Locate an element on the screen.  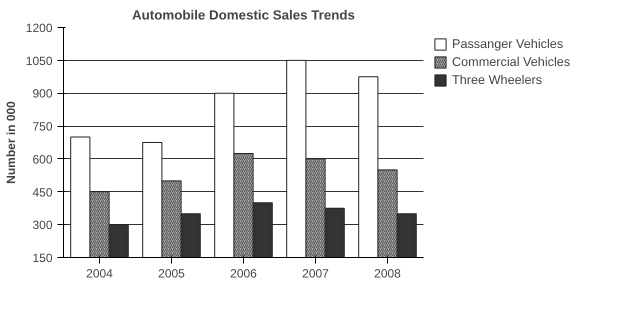
x-tick-label: 2008 is located at coordinates (388, 273).